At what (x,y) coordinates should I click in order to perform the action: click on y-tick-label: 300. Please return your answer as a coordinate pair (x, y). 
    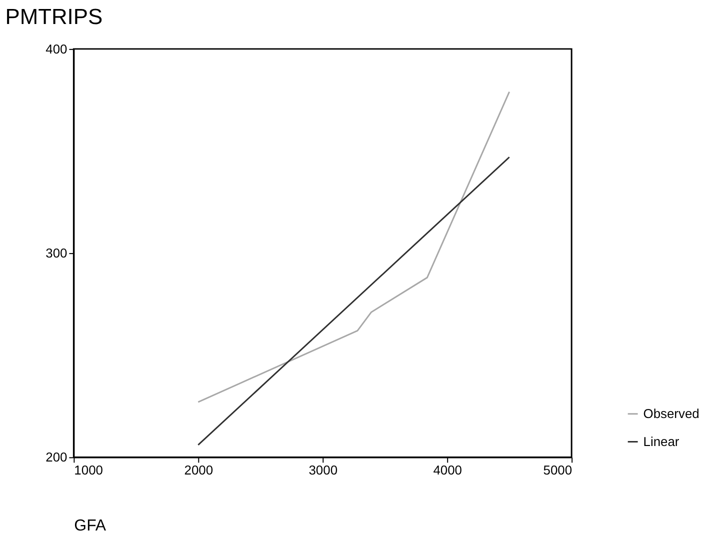
    Looking at the image, I should click on (57, 253).